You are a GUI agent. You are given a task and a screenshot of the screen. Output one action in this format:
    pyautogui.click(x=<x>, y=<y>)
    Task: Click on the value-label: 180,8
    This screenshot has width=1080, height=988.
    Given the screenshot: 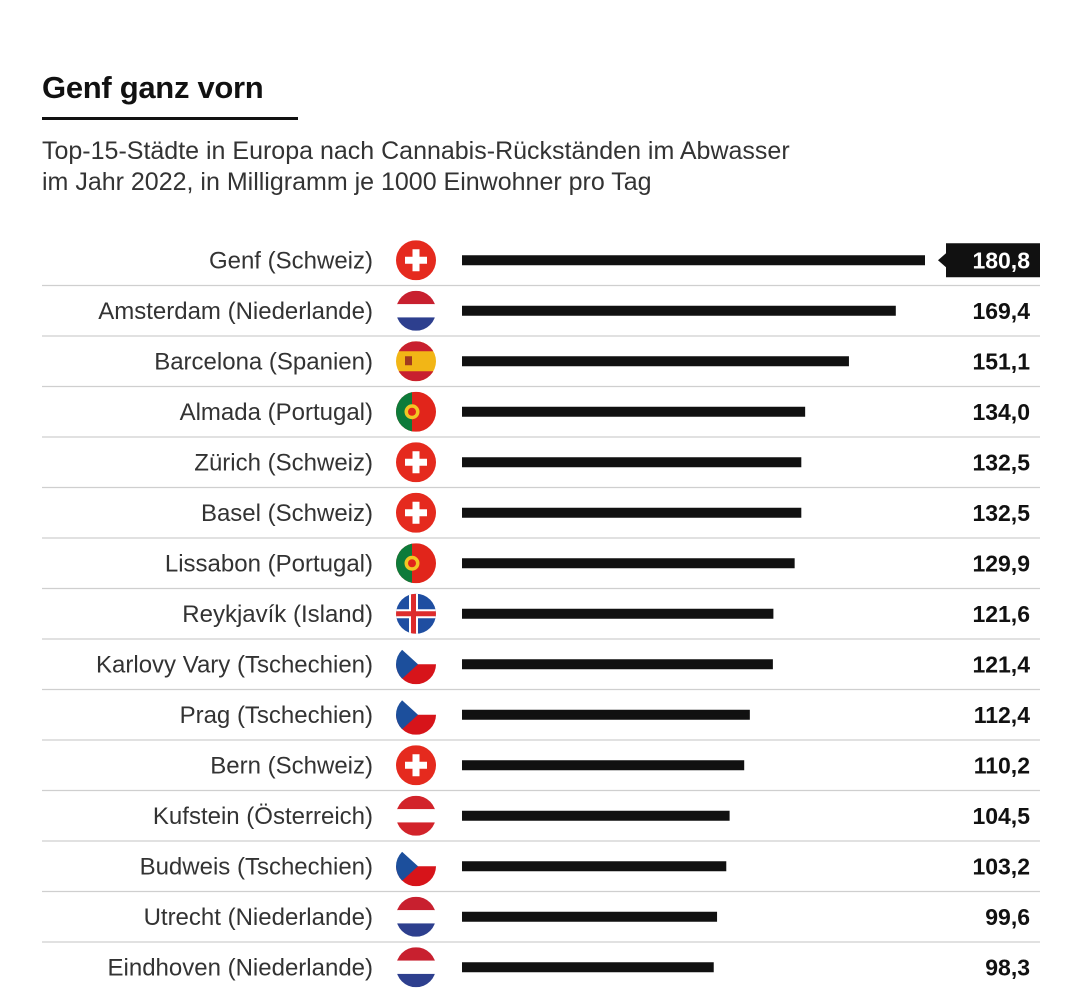 What is the action you would take?
    pyautogui.click(x=1001, y=260)
    